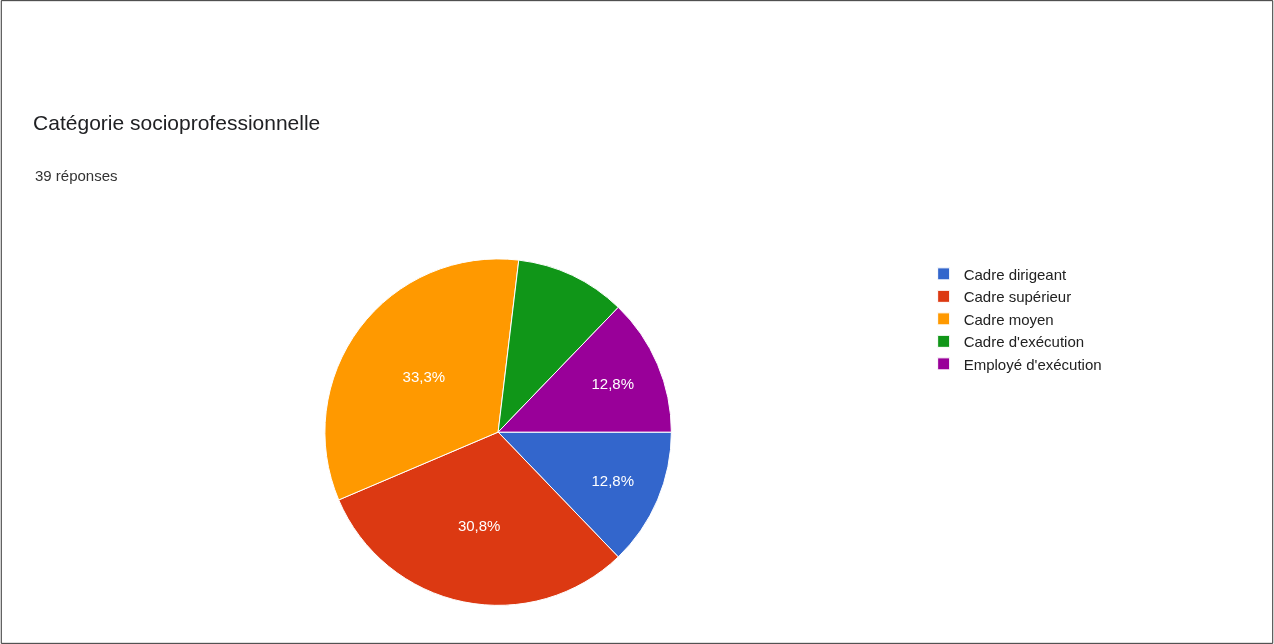  Describe the element at coordinates (1015, 274) in the screenshot. I see `legend-label: Cadre dirigeant` at that location.